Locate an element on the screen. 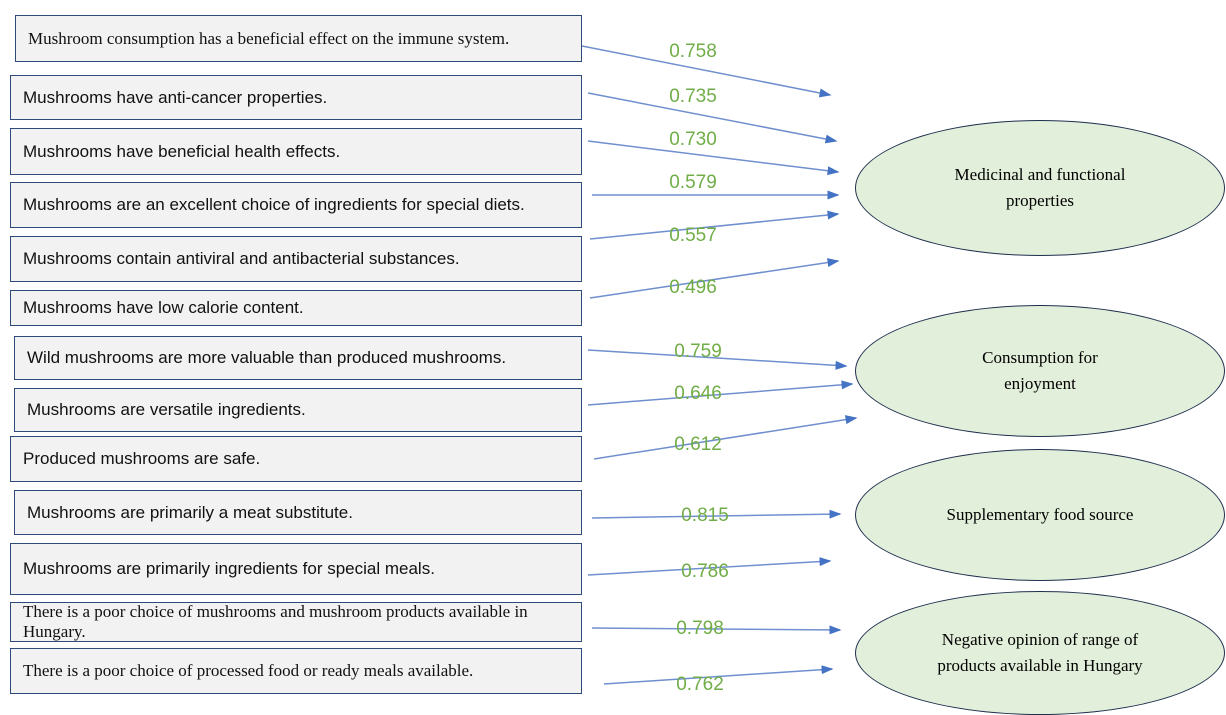 This screenshot has width=1226, height=715. factor-ellipse: Medicinal and functional properties is located at coordinates (1040, 188).